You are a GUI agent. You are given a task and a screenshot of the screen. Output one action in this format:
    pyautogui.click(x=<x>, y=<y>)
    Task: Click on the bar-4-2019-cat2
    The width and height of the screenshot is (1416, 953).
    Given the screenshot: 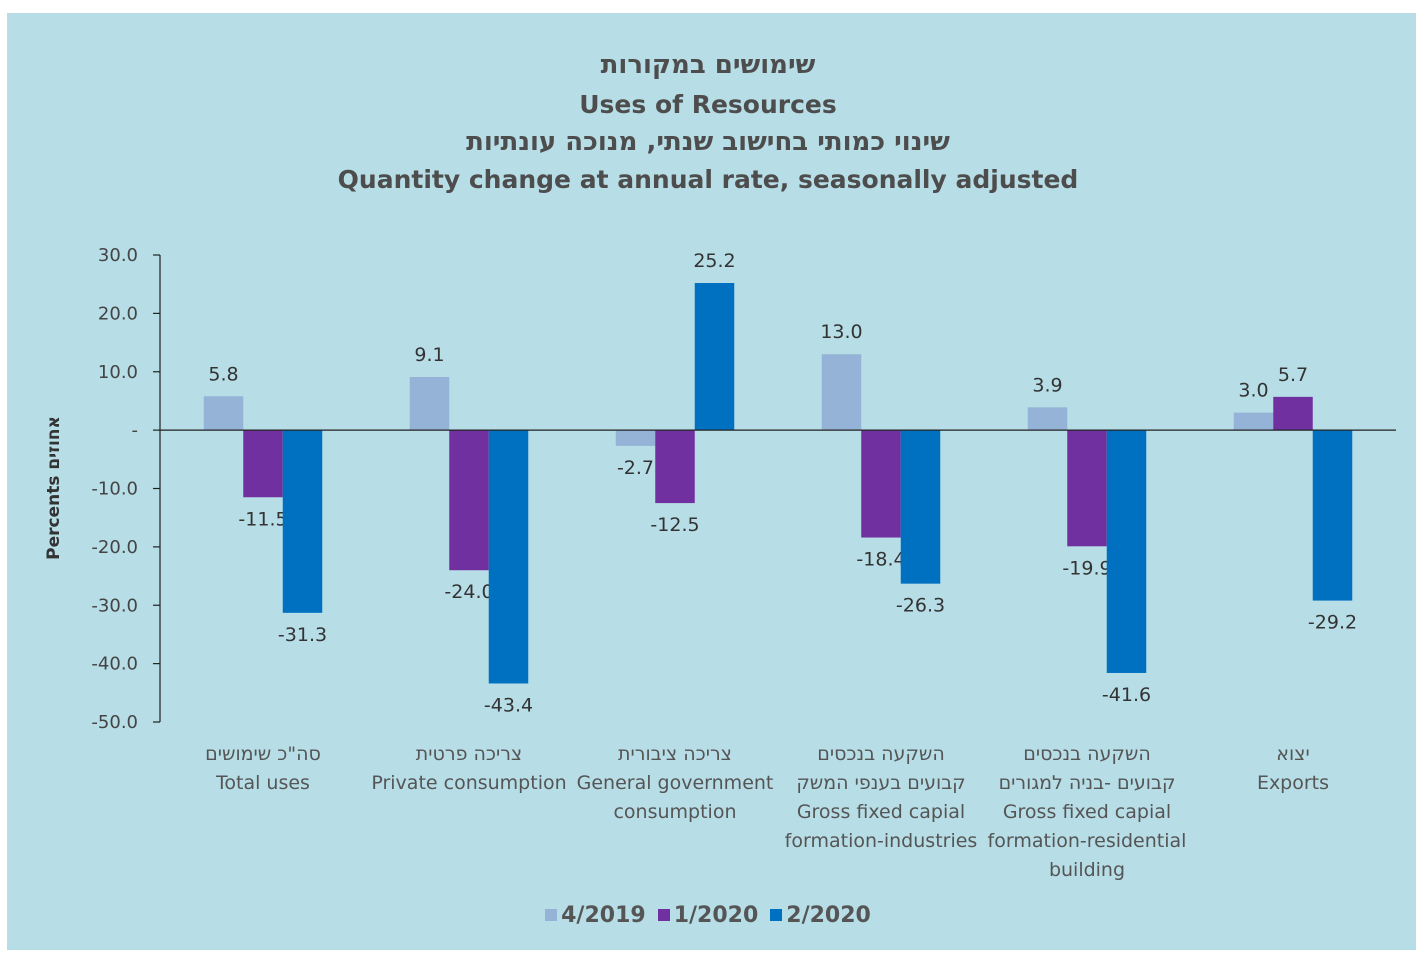 What is the action you would take?
    pyautogui.click(x=429, y=404)
    